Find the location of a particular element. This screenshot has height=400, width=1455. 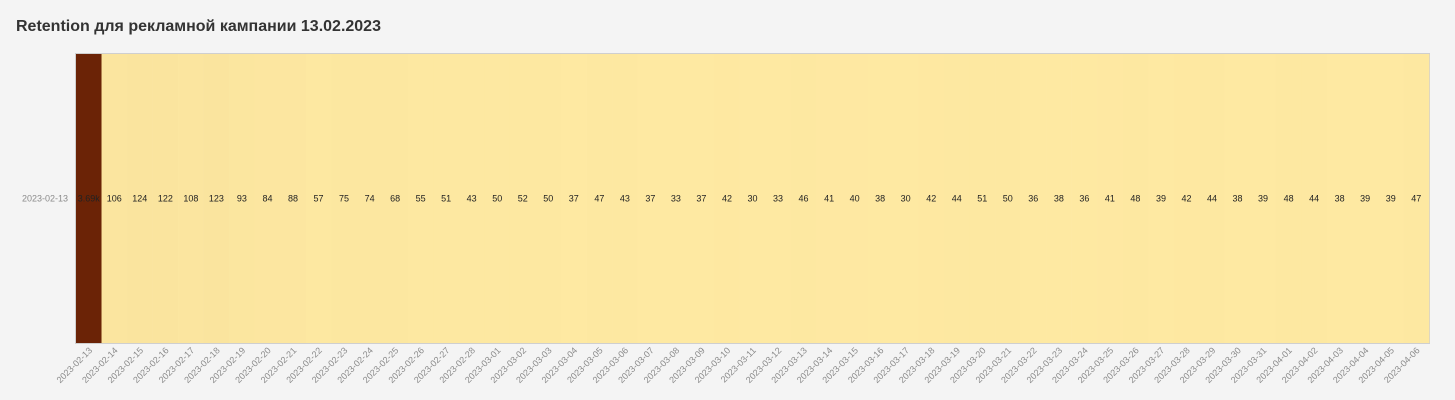

cell-value-label: 123 is located at coordinates (216, 199).